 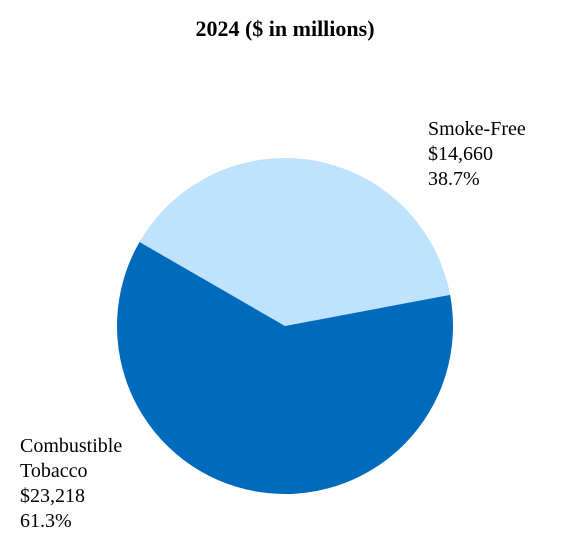 What do you see at coordinates (54, 471) in the screenshot?
I see `slice-name-line-2: Tobacco` at bounding box center [54, 471].